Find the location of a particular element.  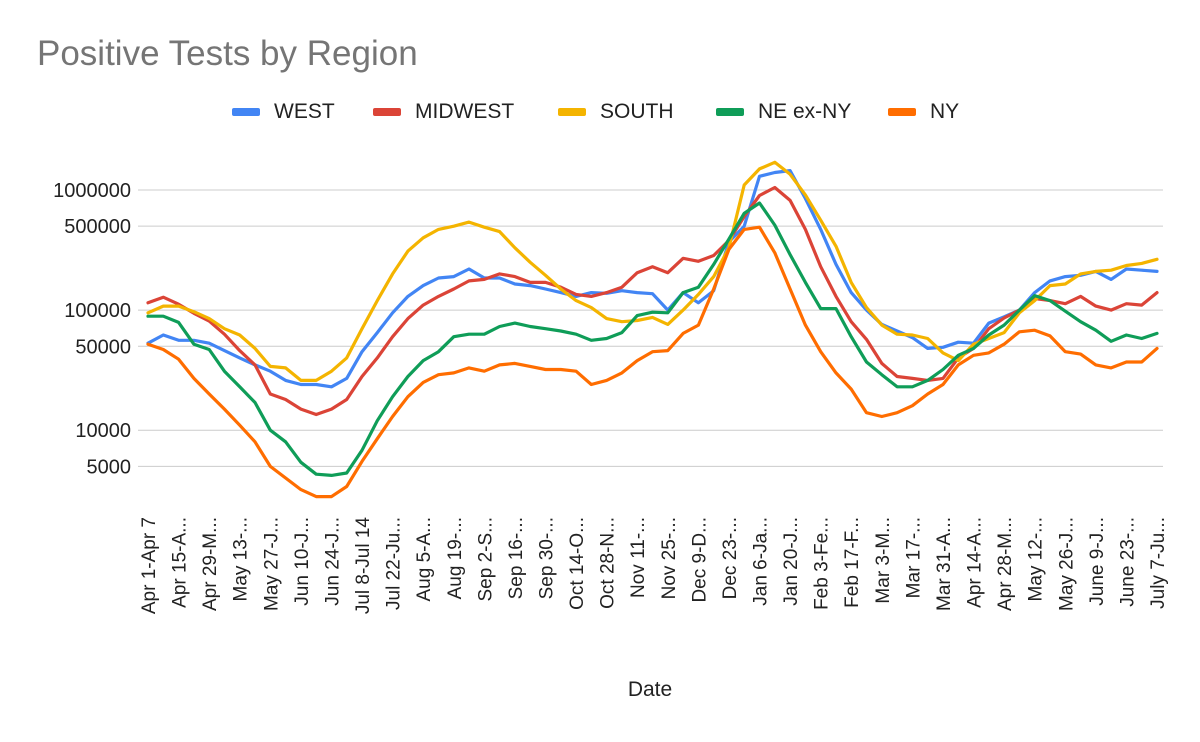

legend-label: MIDWEST is located at coordinates (465, 111).